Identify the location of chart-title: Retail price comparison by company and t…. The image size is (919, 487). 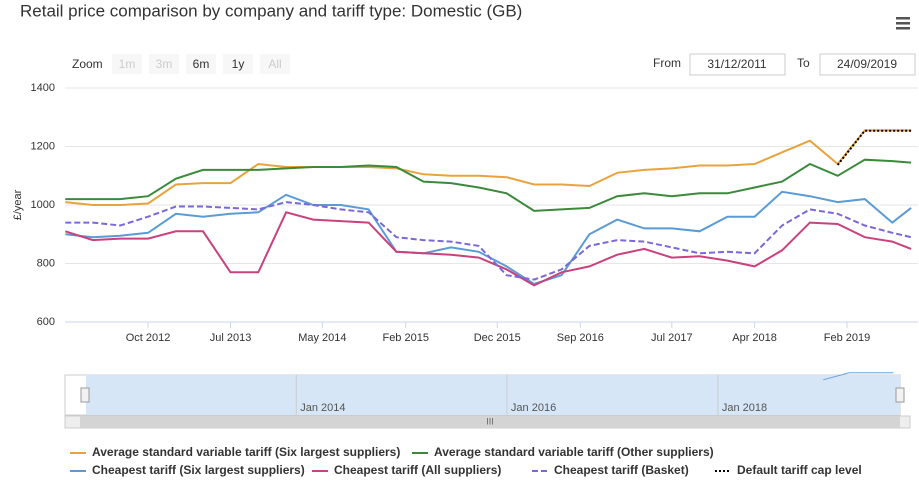
(271, 10).